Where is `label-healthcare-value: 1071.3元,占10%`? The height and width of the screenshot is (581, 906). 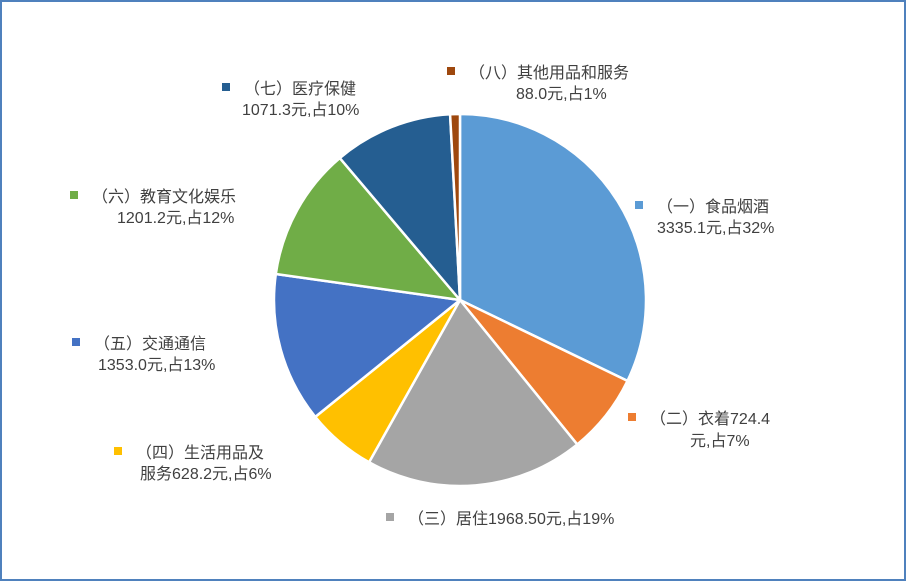
label-healthcare-value: 1071.3元,占10% is located at coordinates (301, 110).